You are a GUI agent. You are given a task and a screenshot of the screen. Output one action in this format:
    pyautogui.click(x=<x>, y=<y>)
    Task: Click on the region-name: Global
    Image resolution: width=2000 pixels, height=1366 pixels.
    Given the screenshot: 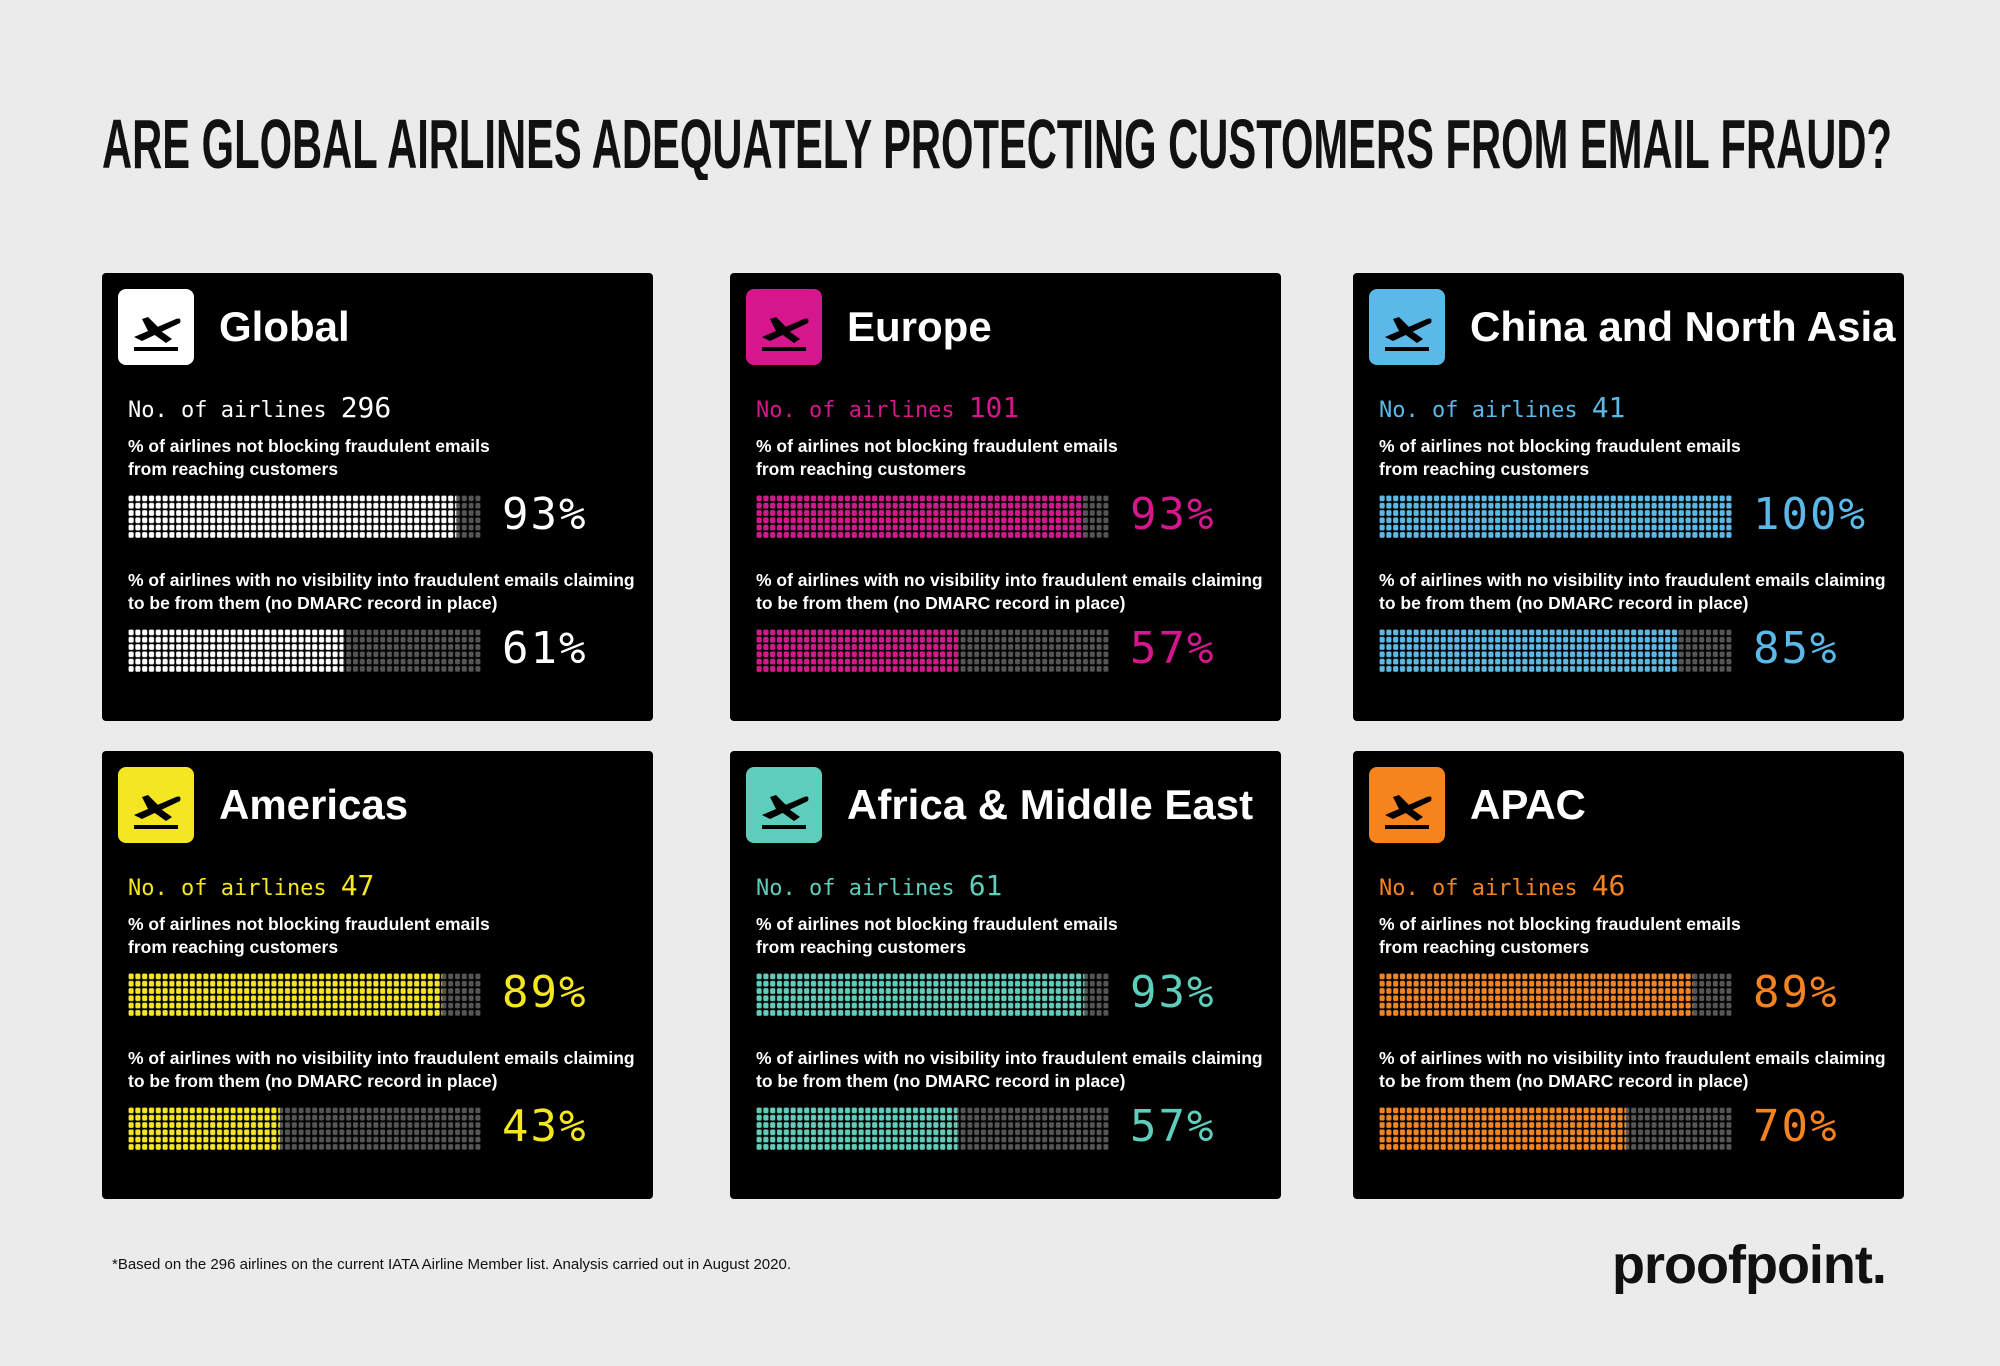 What is the action you would take?
    pyautogui.click(x=284, y=326)
    